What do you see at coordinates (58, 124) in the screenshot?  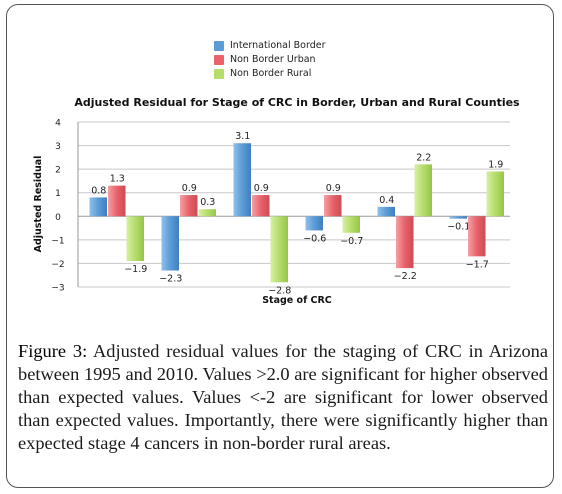 I see `y-tick-label: 4` at bounding box center [58, 124].